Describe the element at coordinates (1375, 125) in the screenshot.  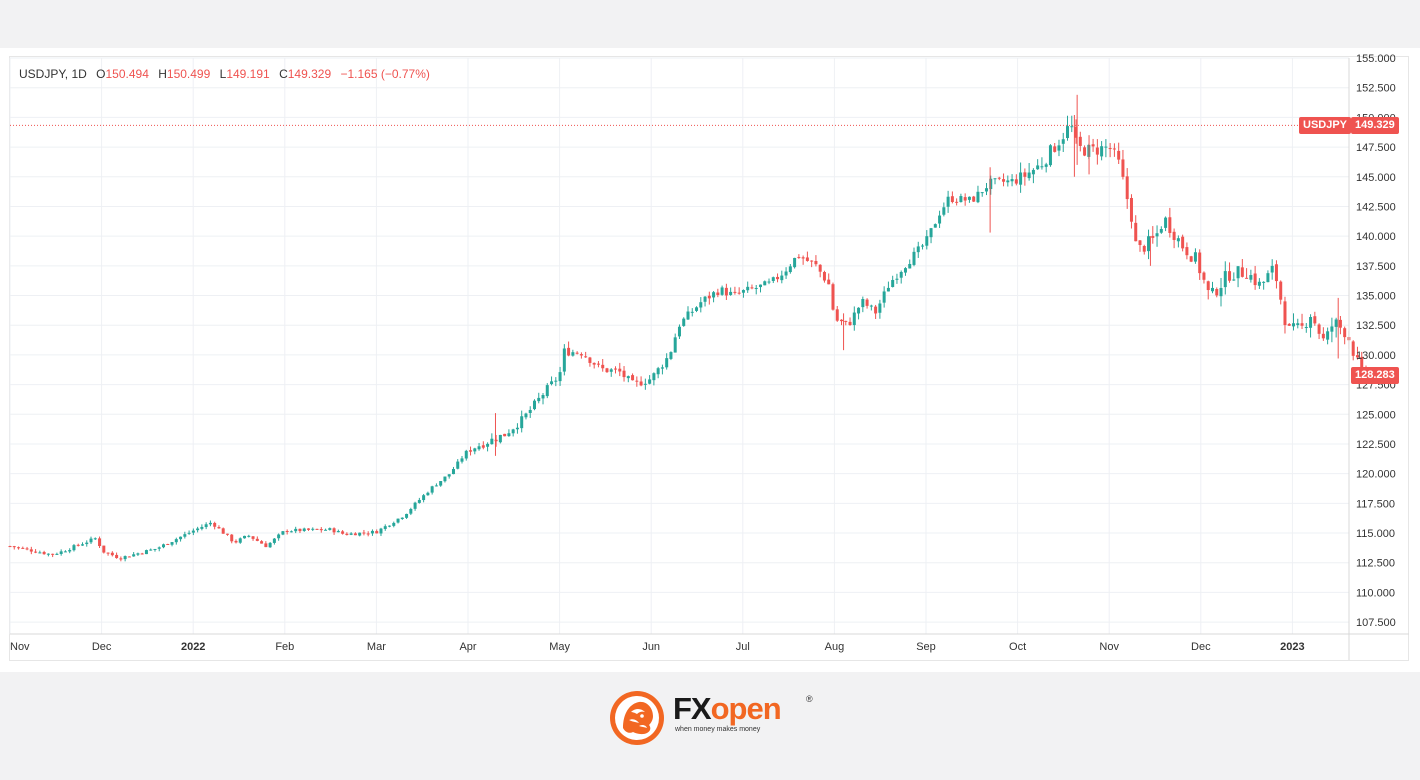
I see `last-price-value-badge: 149.329` at that location.